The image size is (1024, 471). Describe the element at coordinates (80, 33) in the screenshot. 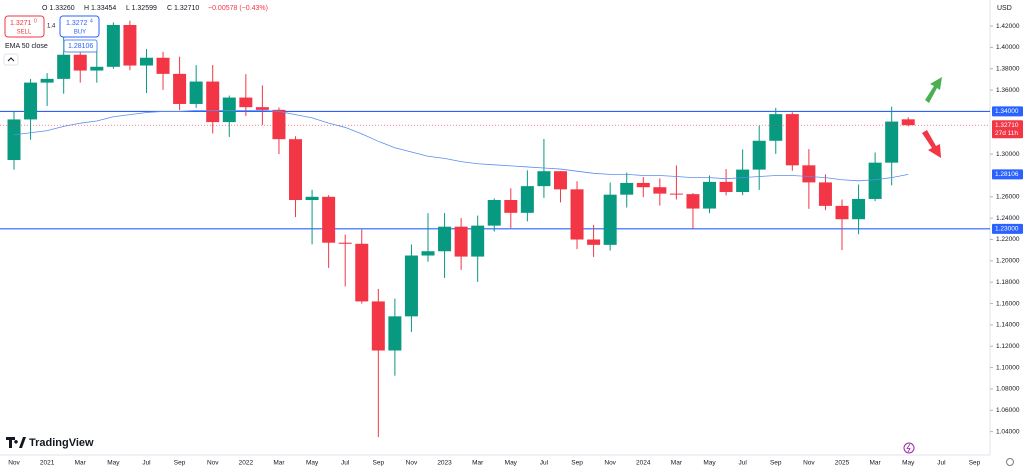

I see `buy-label: BUY` at that location.